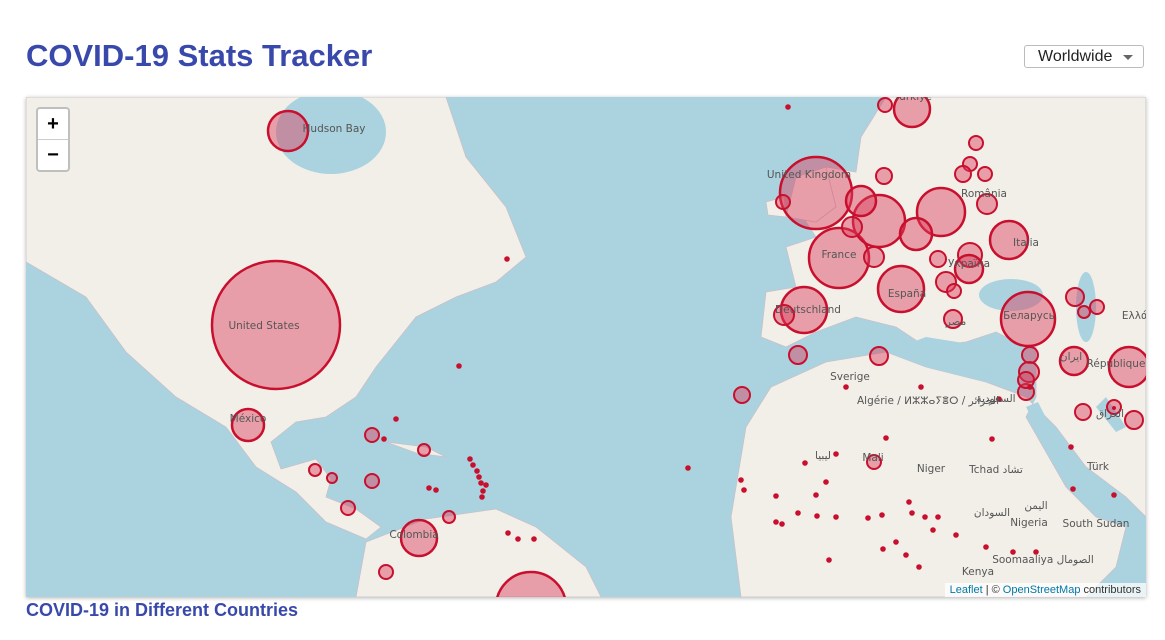 The height and width of the screenshot is (640, 1165). I want to click on map-label: México, so click(248, 419).